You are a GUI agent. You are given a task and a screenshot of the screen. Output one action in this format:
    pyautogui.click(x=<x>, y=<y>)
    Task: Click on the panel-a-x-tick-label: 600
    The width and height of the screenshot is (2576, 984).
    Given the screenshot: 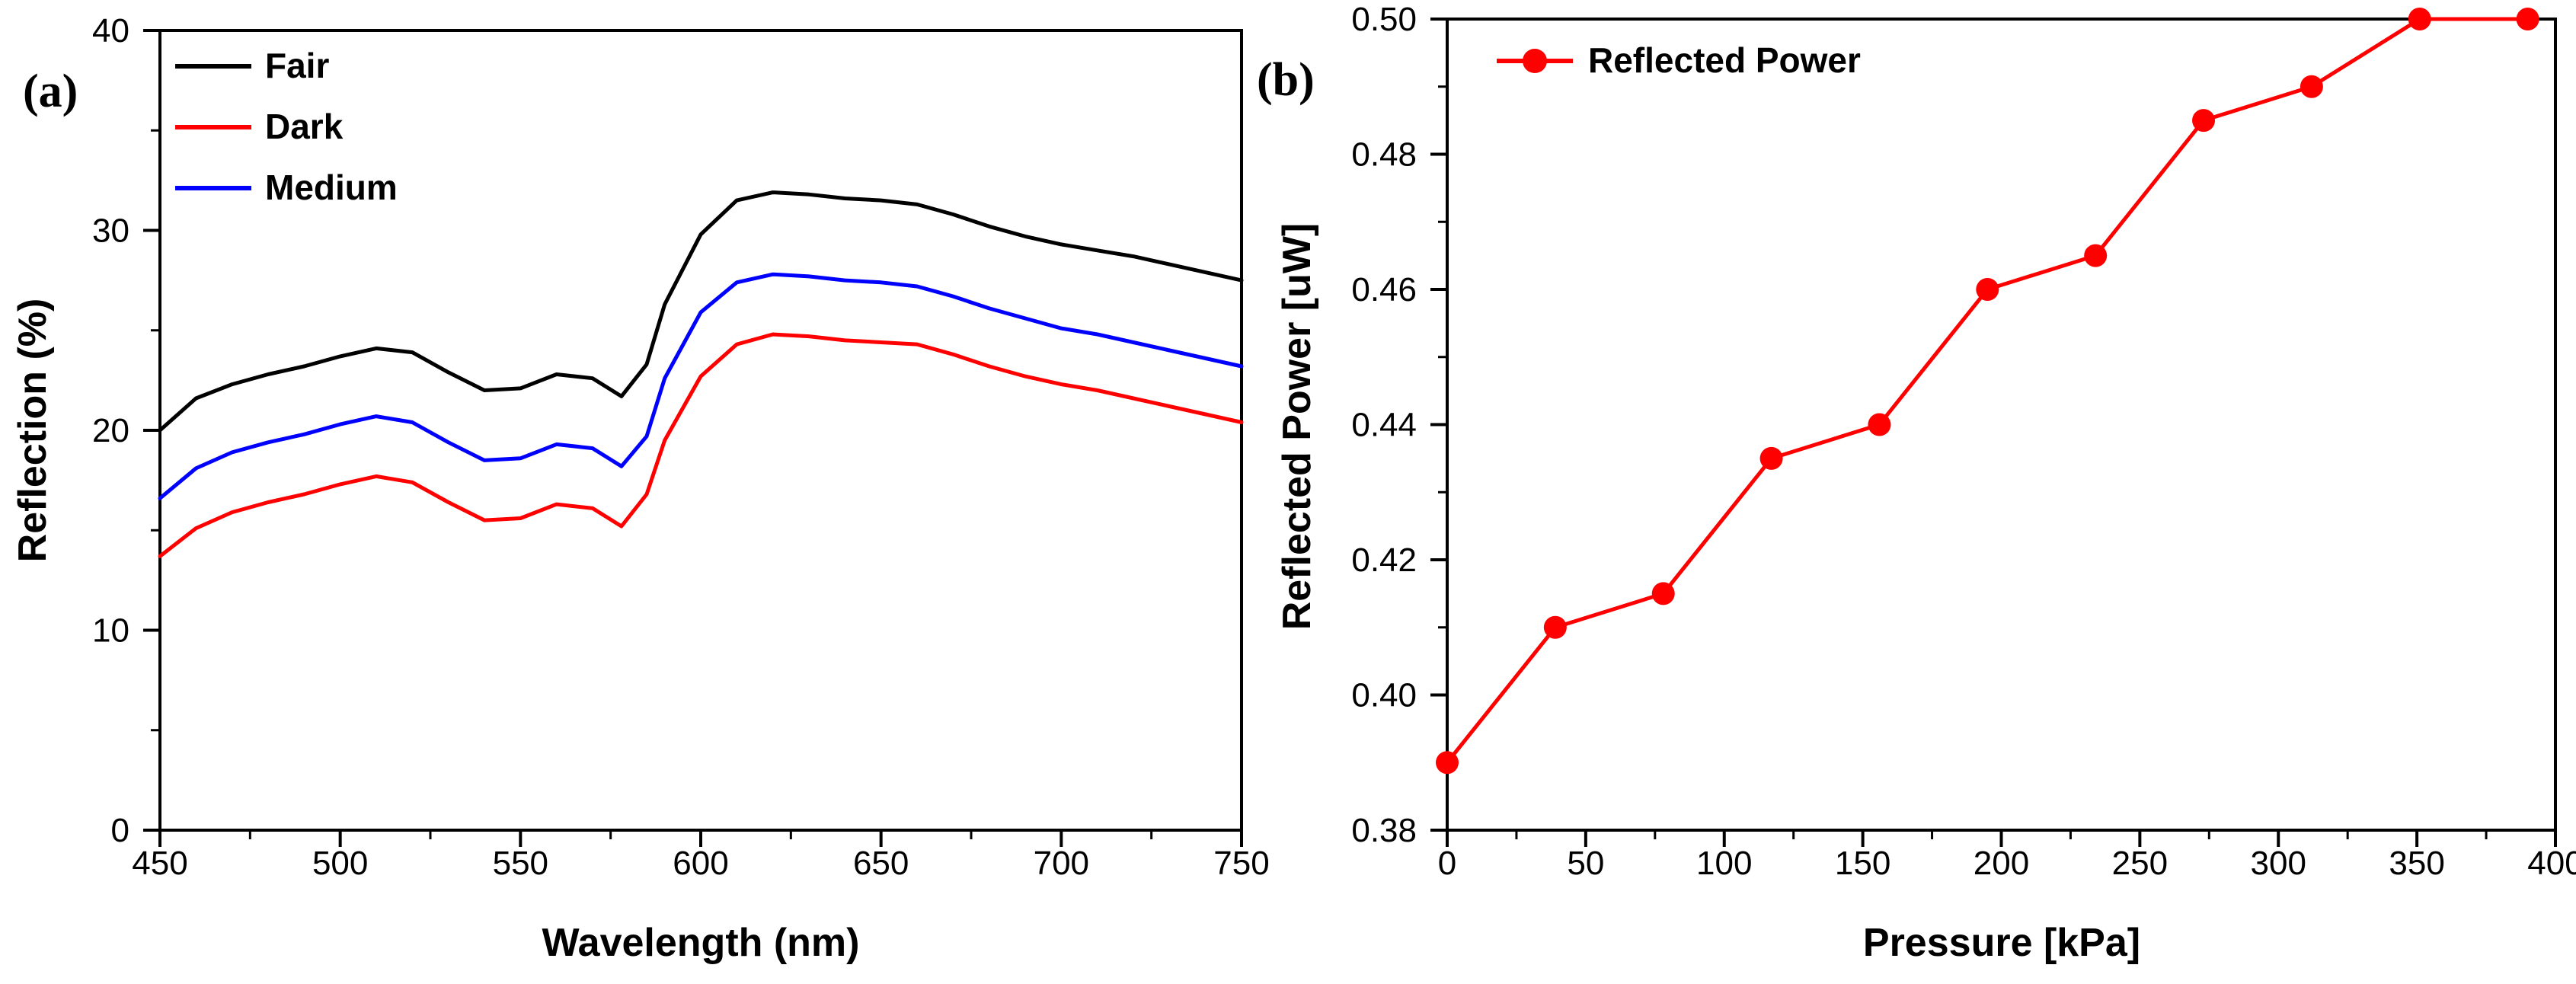 What is the action you would take?
    pyautogui.click(x=700, y=863)
    